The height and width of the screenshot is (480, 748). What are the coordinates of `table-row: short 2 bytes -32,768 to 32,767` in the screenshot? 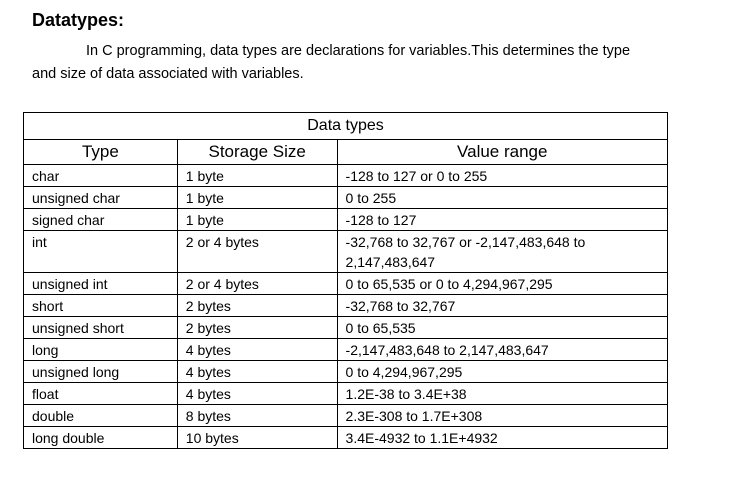 It's located at (346, 305).